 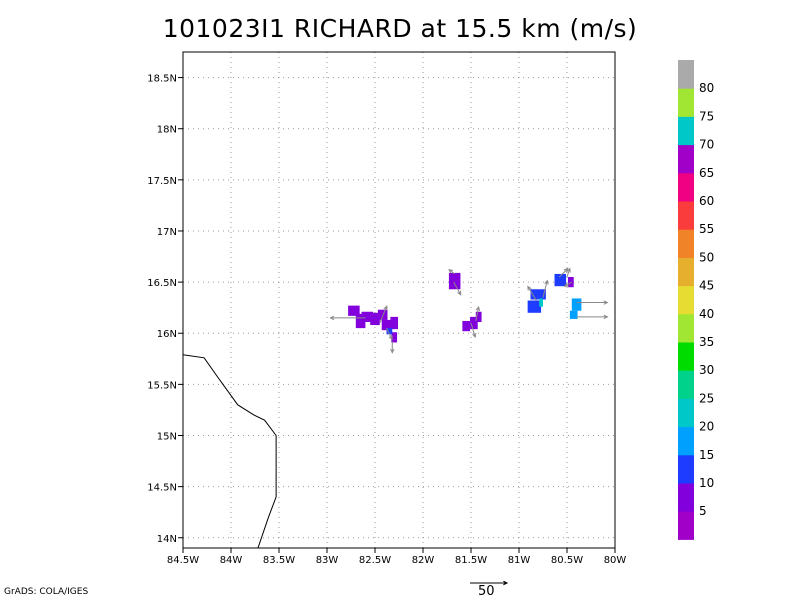 What do you see at coordinates (46, 592) in the screenshot?
I see `footer-credit: GrADS: COLA/IGES` at bounding box center [46, 592].